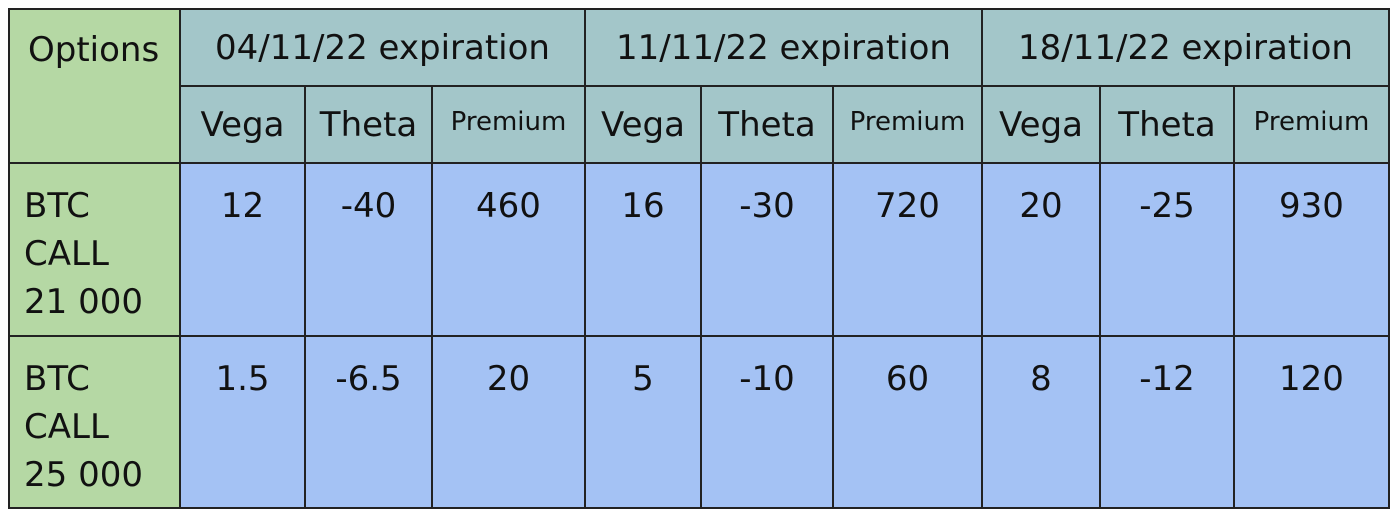 Image resolution: width=1400 pixels, height=520 pixels. I want to click on cell-vega: 12, so click(242, 249).